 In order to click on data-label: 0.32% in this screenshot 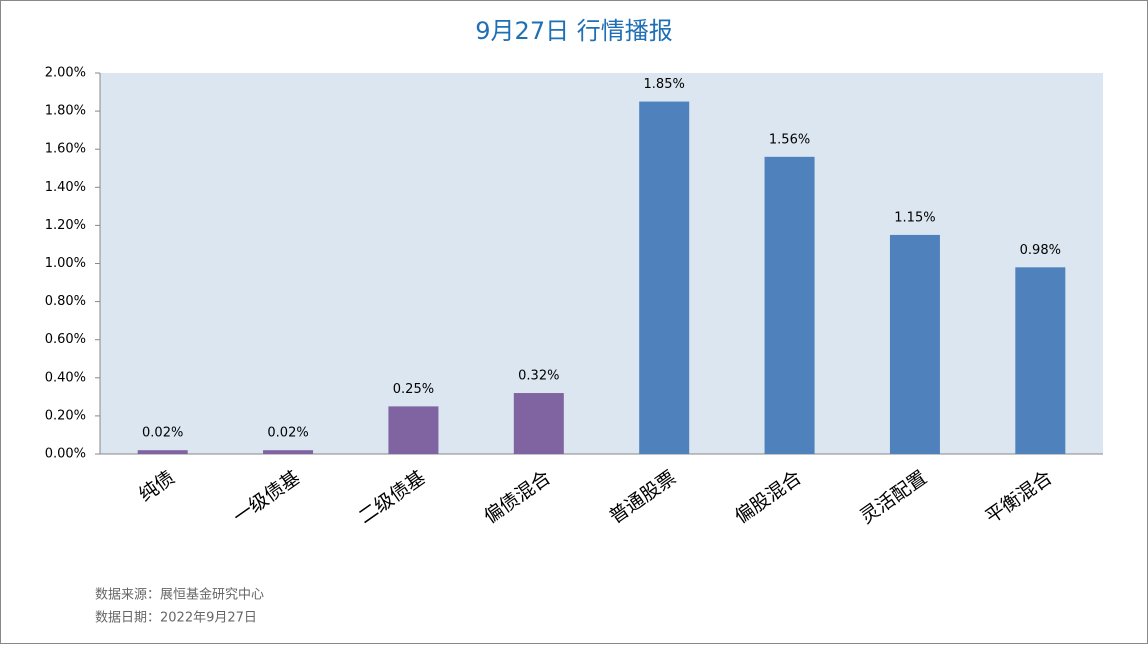, I will do `click(538, 376)`.